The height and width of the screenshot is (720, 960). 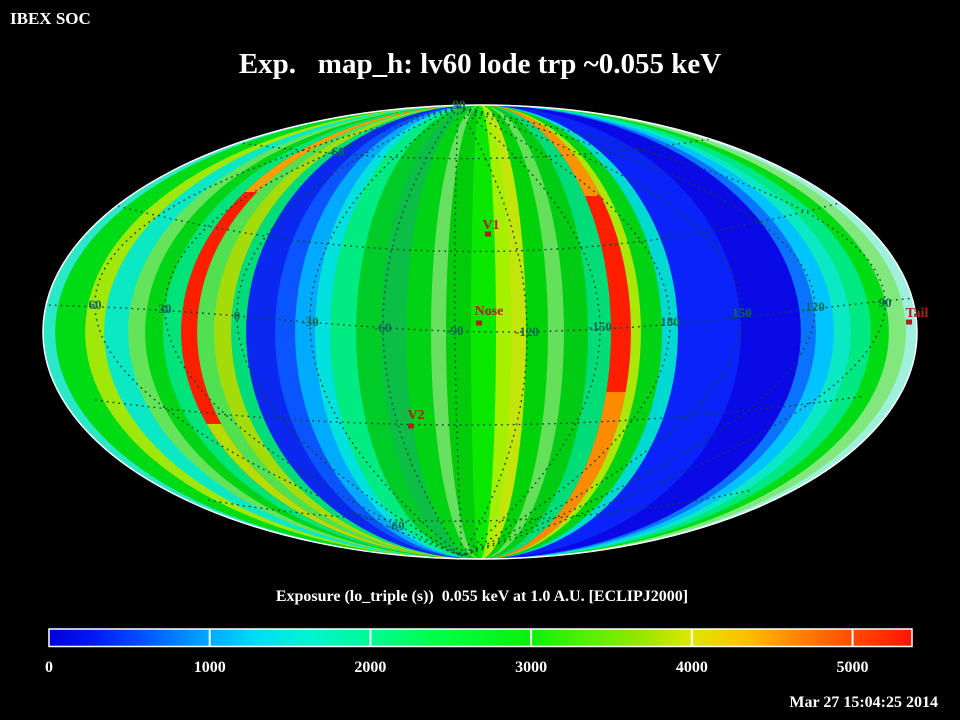 What do you see at coordinates (459, 104) in the screenshot?
I see `grid-label-lat: 90` at bounding box center [459, 104].